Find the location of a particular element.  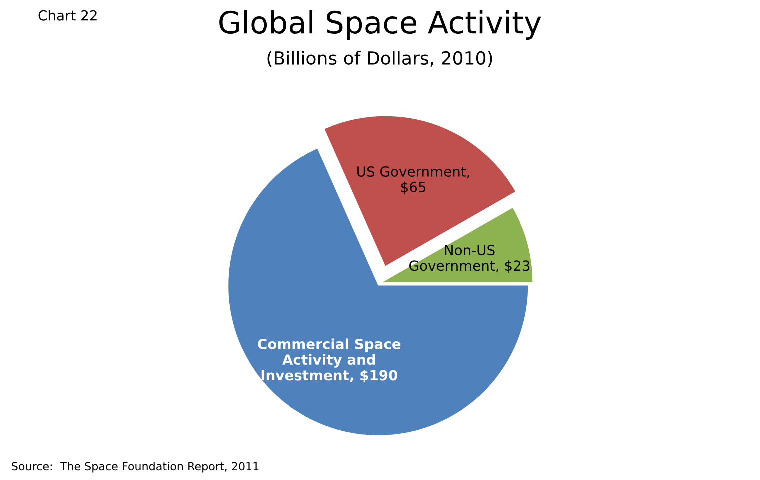

source-note: Source: The Space Foundation Report, 2011 is located at coordinates (135, 467).